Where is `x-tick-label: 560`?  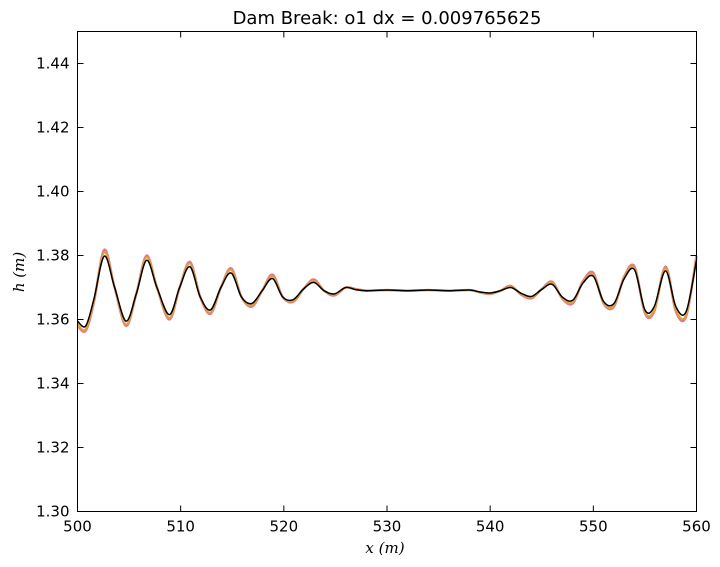 x-tick-label: 560 is located at coordinates (696, 527).